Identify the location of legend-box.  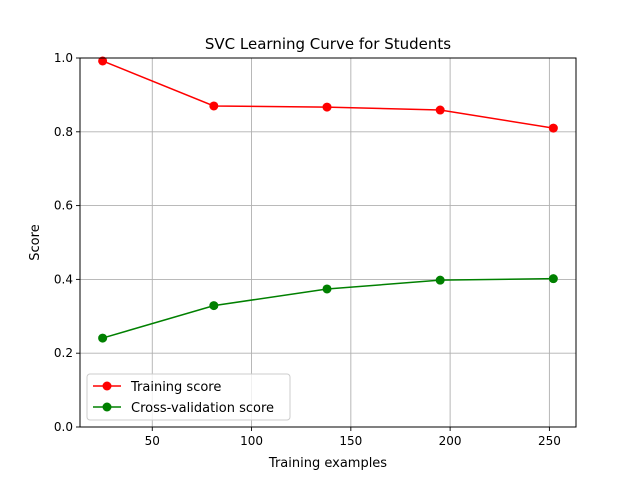
(188, 397).